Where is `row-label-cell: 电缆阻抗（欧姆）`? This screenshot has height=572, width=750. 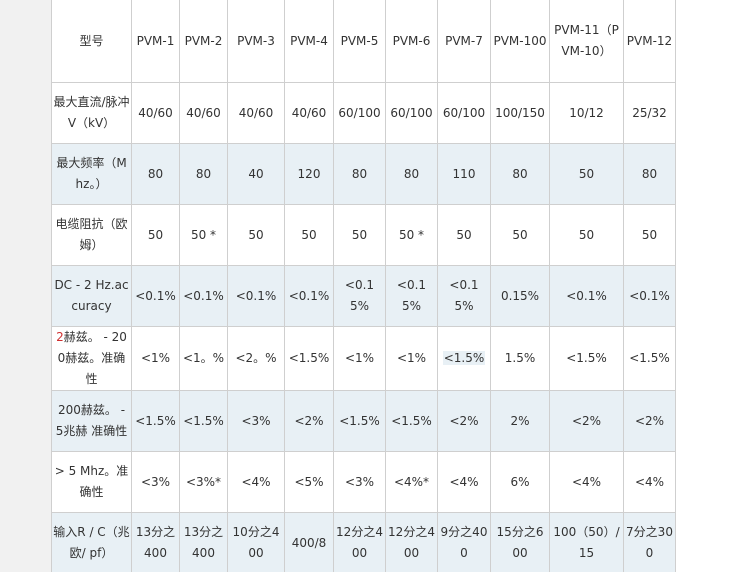
row-label-cell: 电缆阻抗（欧姆） is located at coordinates (91, 235).